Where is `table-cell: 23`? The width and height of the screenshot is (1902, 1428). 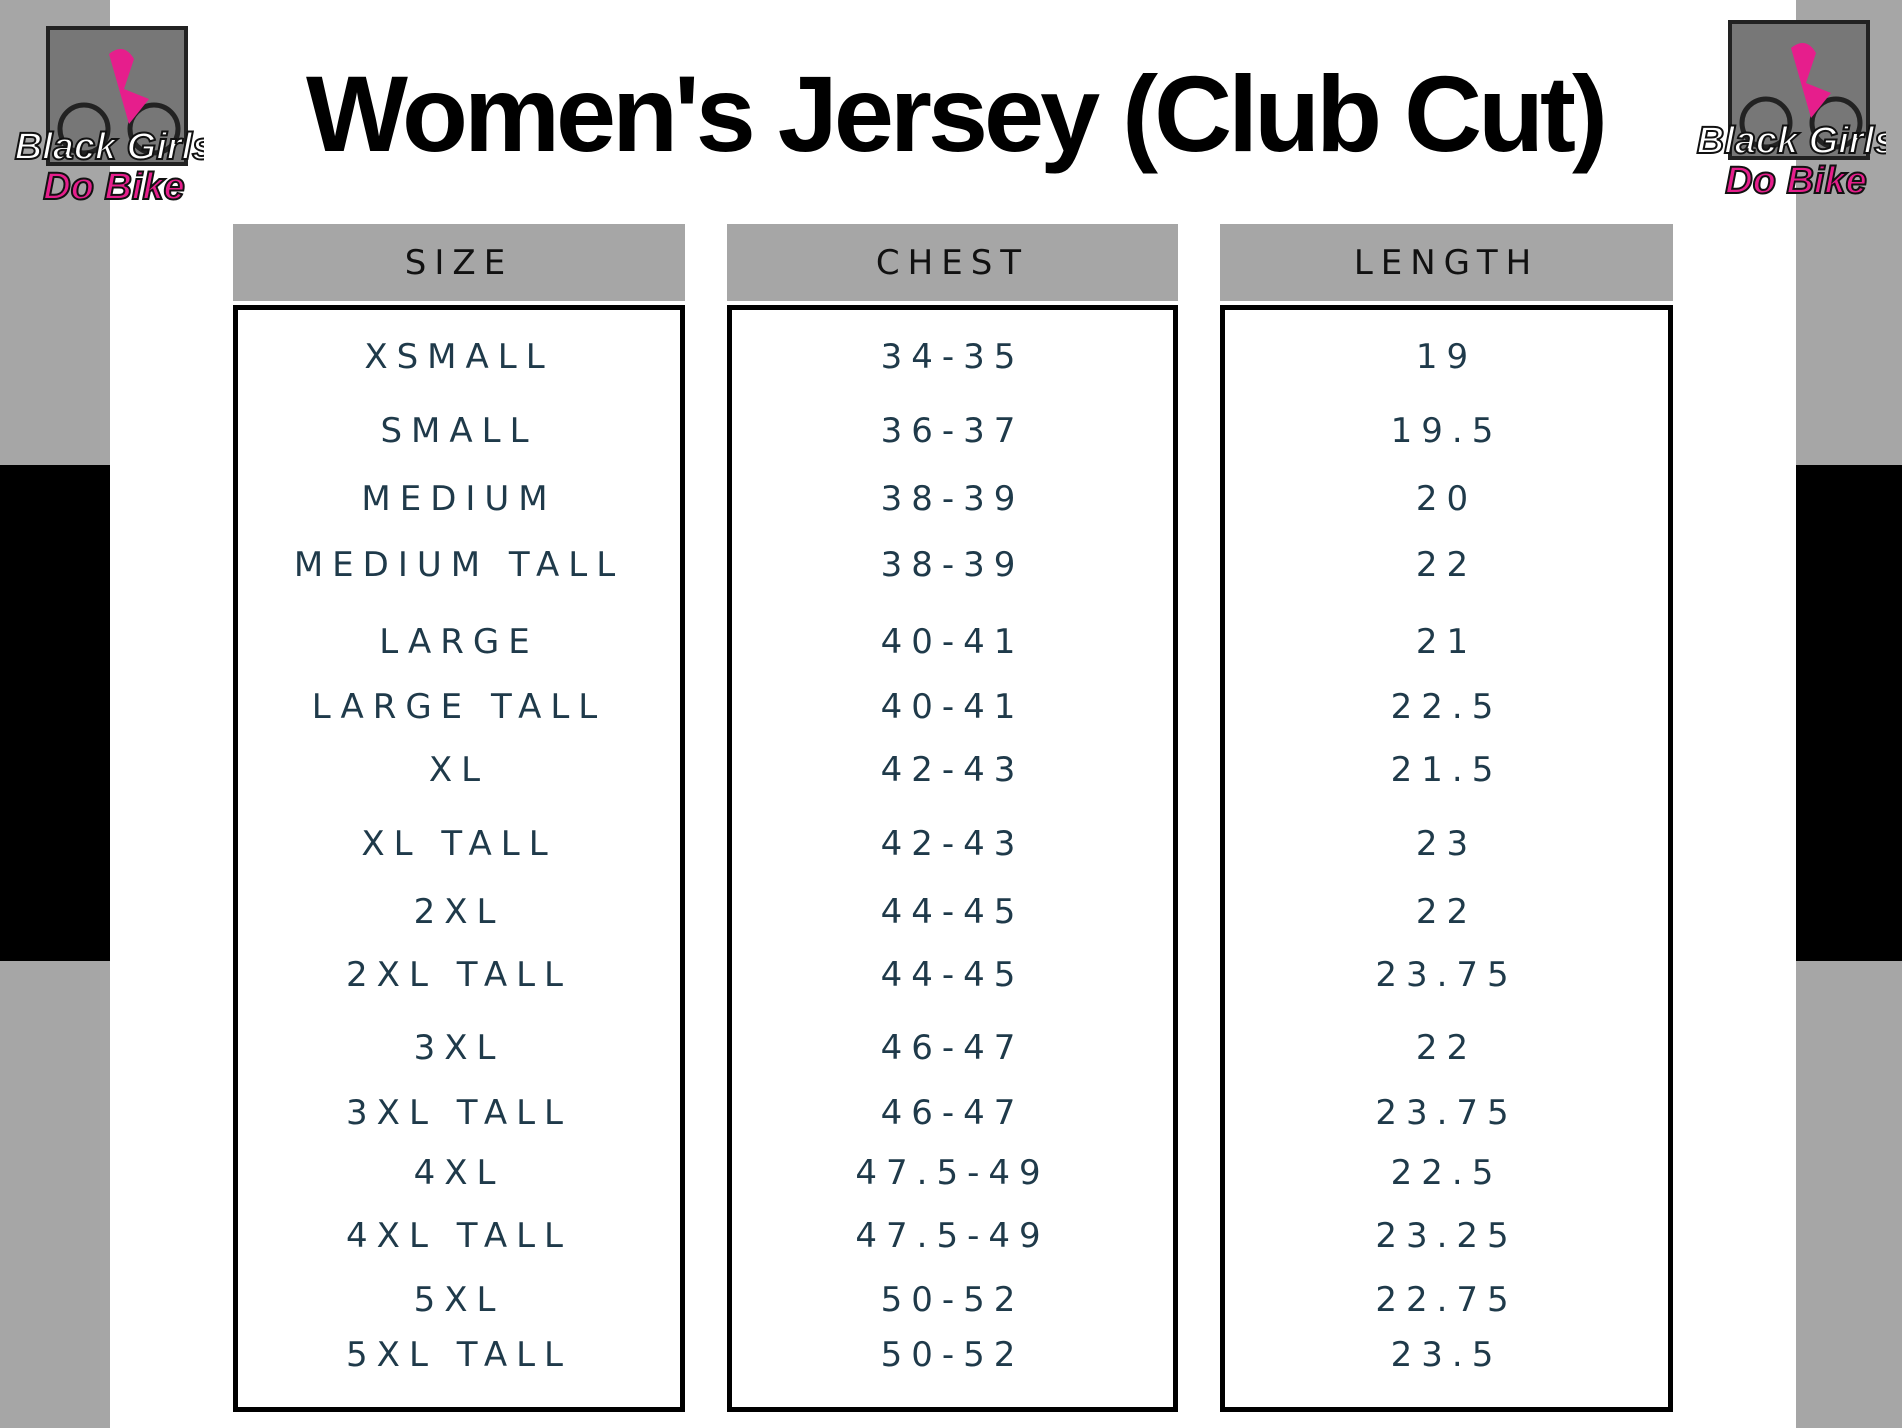 table-cell: 23 is located at coordinates (1446, 844).